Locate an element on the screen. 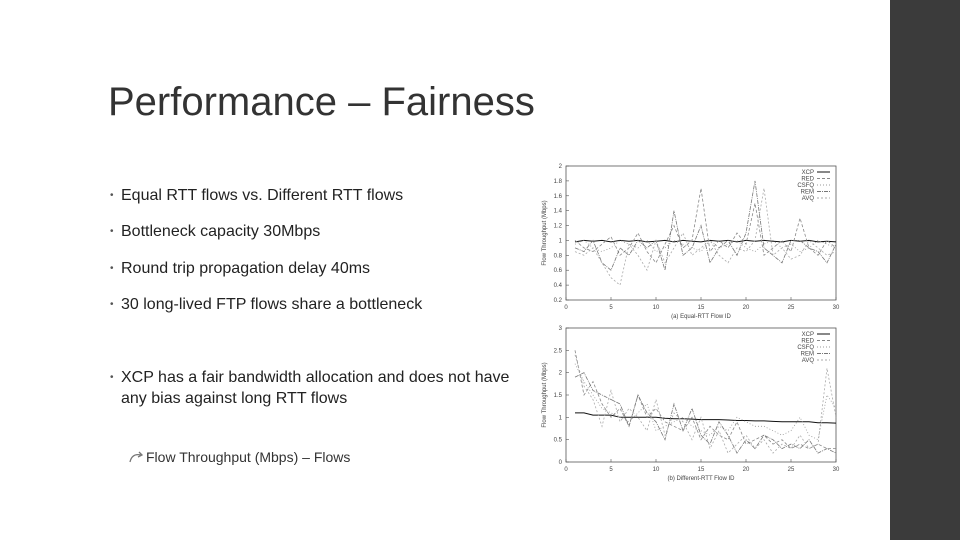  bullet: • Equal RTT flows vs. Different RTT flows is located at coordinates (320, 195).